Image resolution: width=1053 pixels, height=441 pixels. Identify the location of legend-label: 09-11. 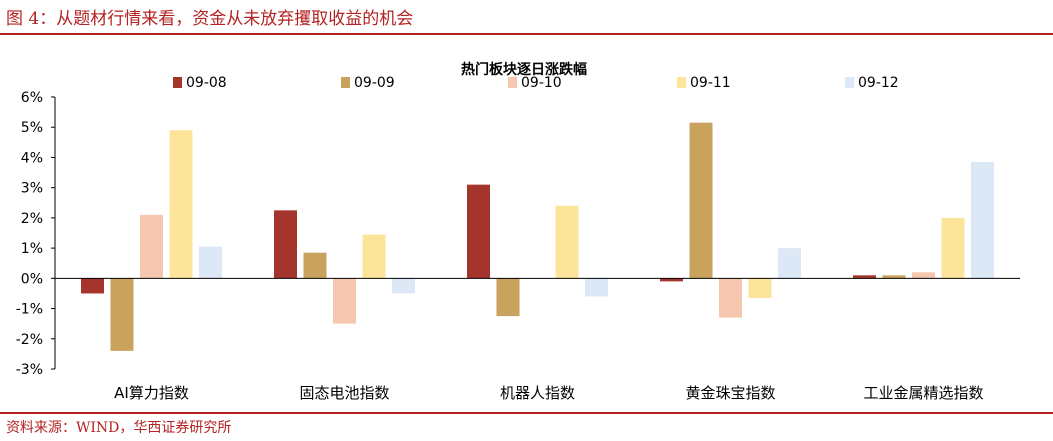
(710, 83).